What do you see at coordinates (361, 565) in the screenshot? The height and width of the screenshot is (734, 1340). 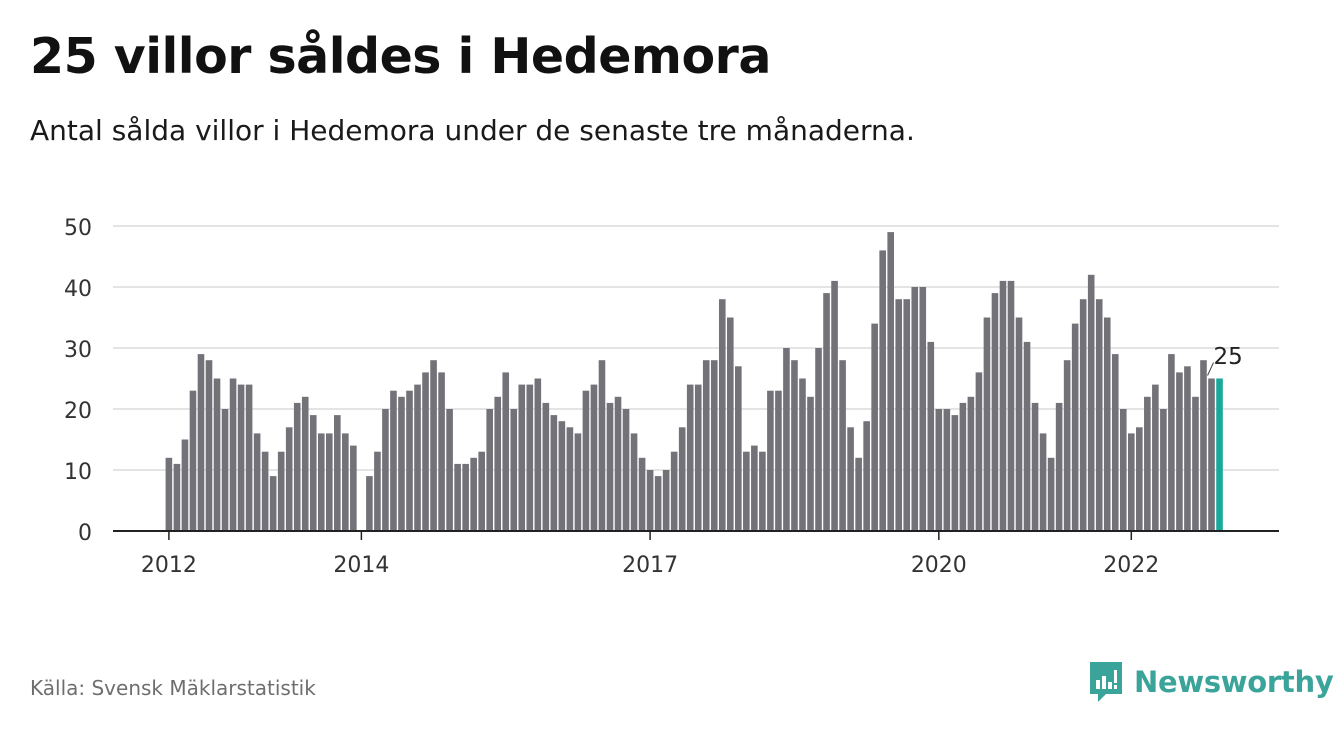 I see `x-tick-label: 2014` at bounding box center [361, 565].